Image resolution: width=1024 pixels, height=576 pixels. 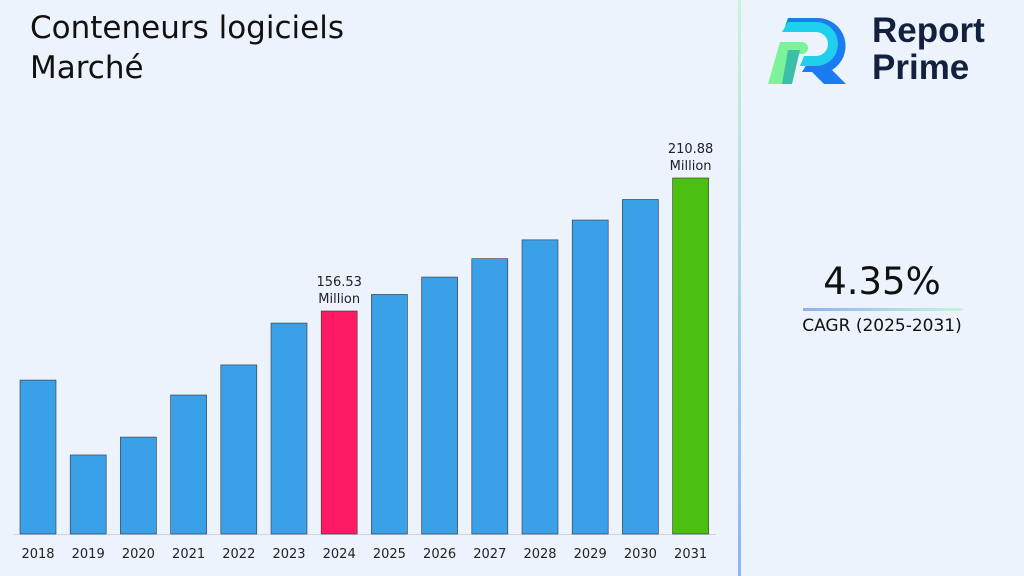 What do you see at coordinates (339, 282) in the screenshot?
I see `data-label-value: 156.53` at bounding box center [339, 282].